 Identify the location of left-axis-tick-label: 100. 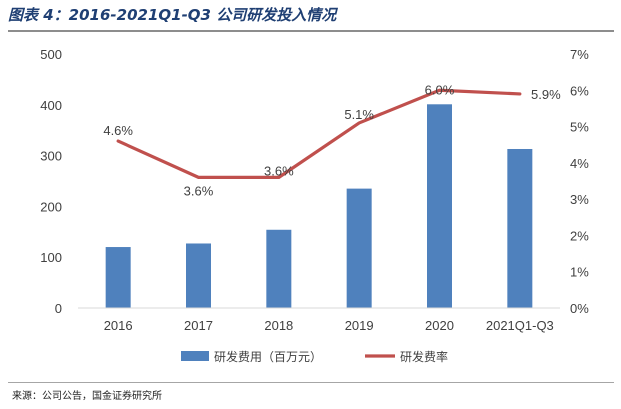
(51, 257).